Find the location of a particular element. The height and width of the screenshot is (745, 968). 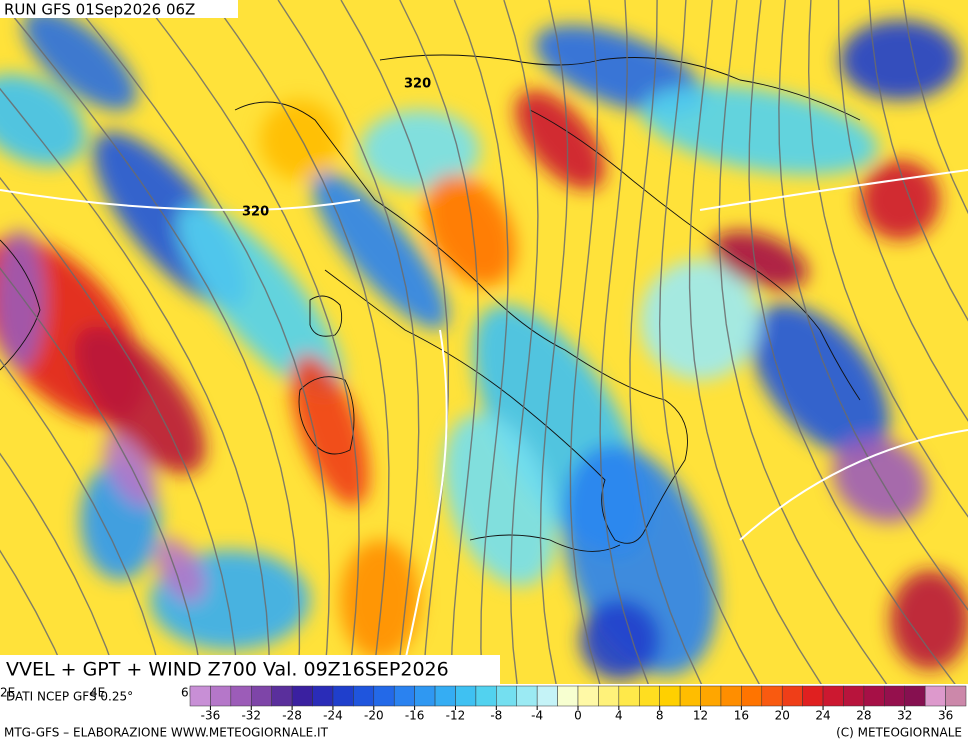

colorbar-tick-label: -8 is located at coordinates (496, 716).